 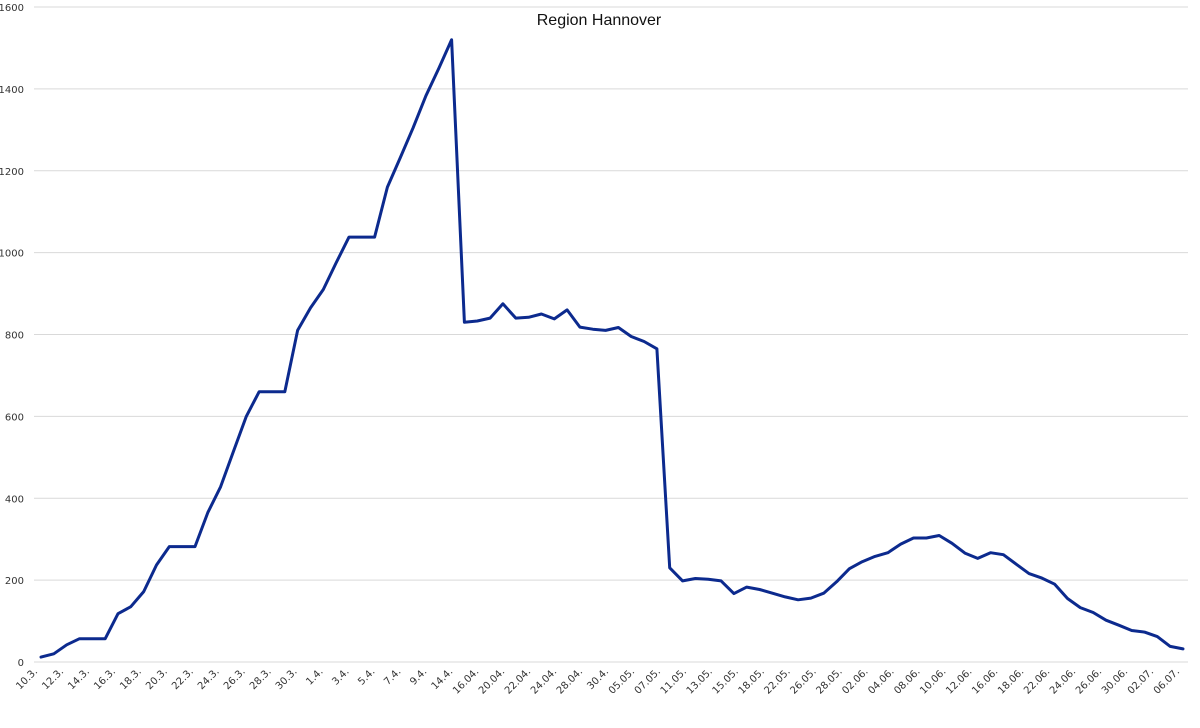 What do you see at coordinates (12, 8) in the screenshot?
I see `y-tick-label: 1600` at bounding box center [12, 8].